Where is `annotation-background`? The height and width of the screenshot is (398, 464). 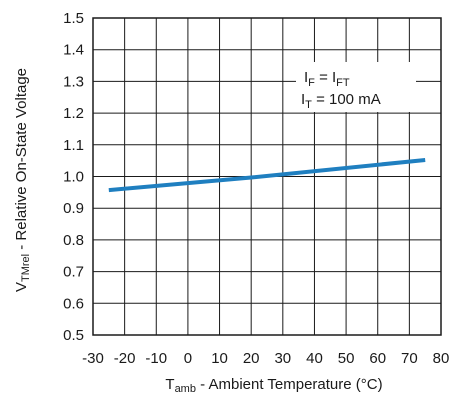 annotation-background is located at coordinates (356, 87).